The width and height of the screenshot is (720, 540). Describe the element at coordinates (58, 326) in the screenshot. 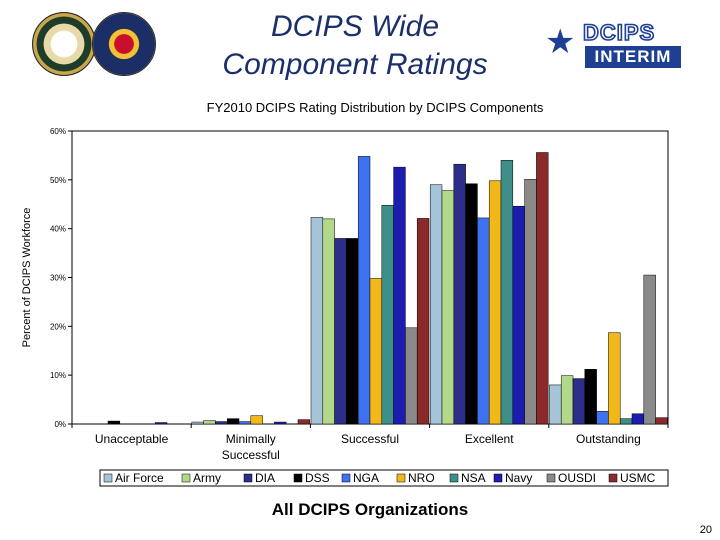

I see `y-tick-label: 20%` at that location.